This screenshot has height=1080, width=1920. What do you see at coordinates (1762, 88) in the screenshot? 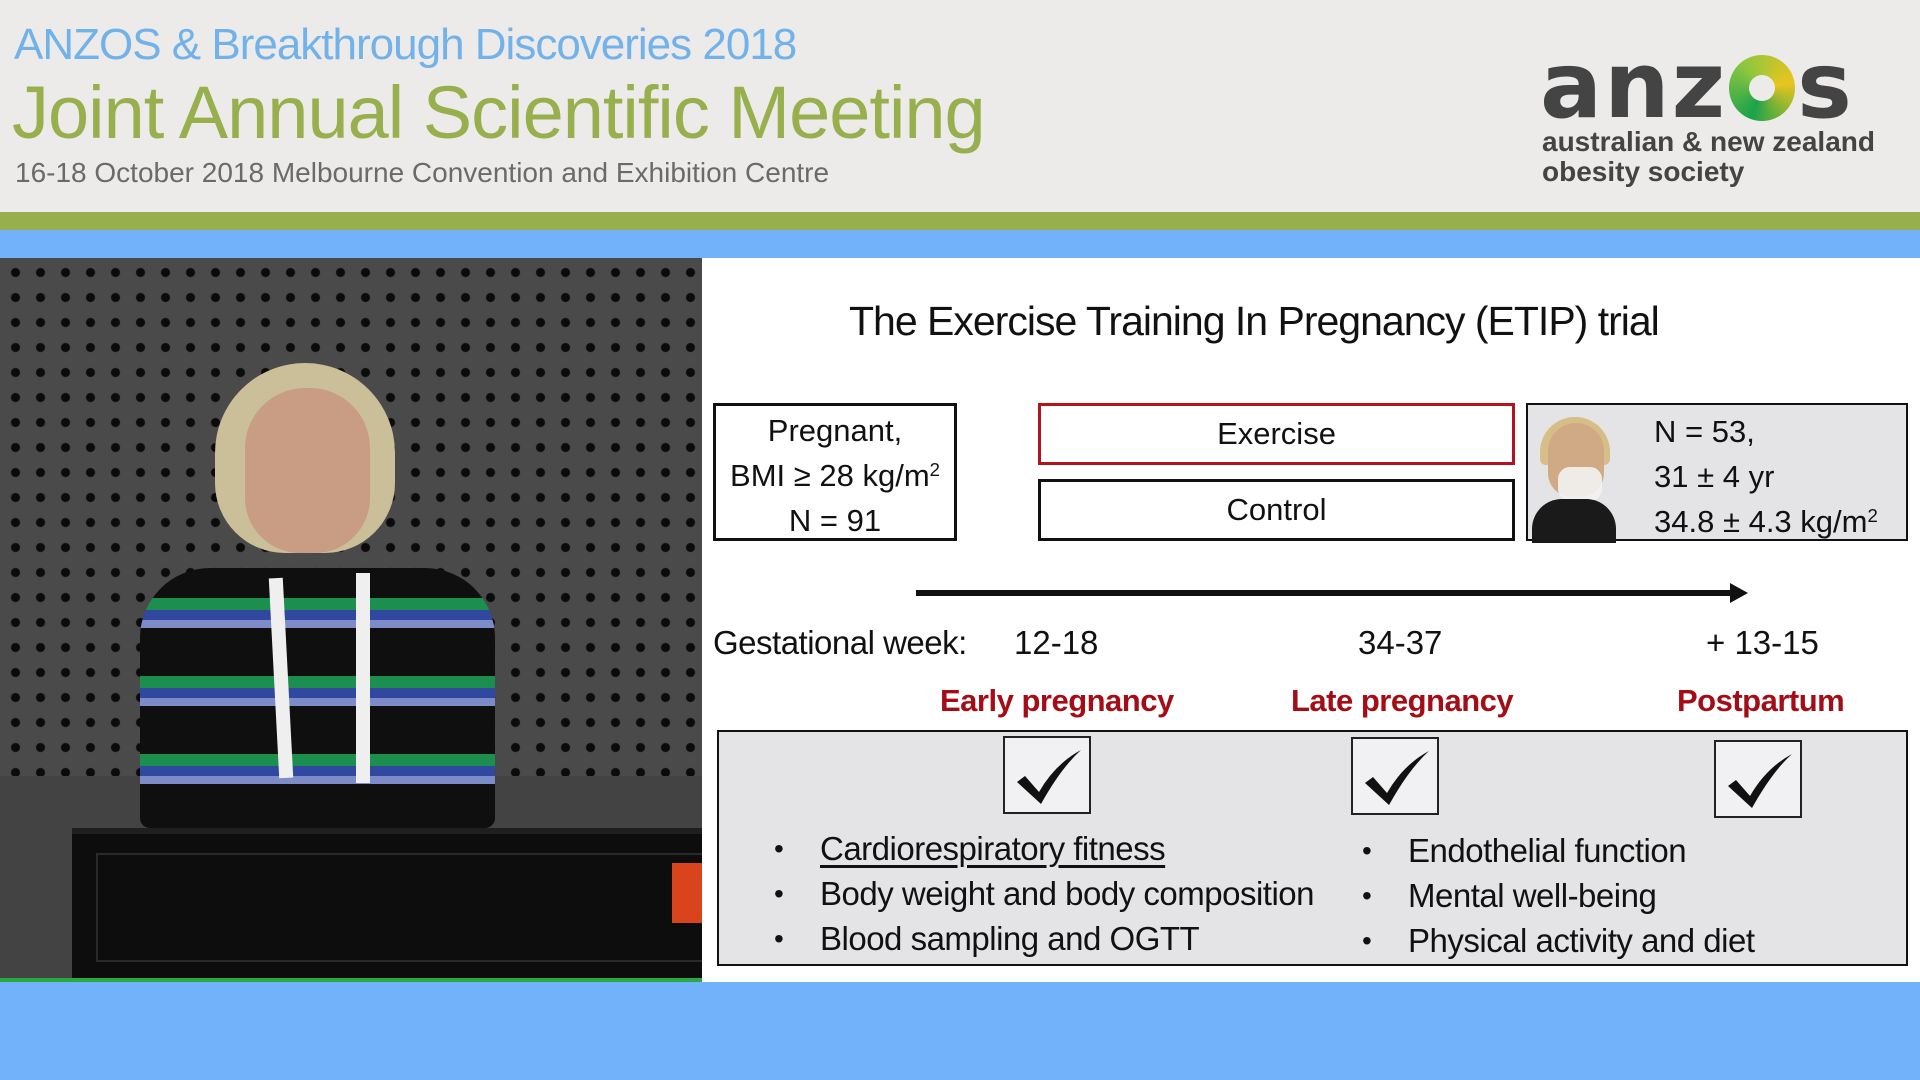
I see `koru-swirl-icon` at bounding box center [1762, 88].